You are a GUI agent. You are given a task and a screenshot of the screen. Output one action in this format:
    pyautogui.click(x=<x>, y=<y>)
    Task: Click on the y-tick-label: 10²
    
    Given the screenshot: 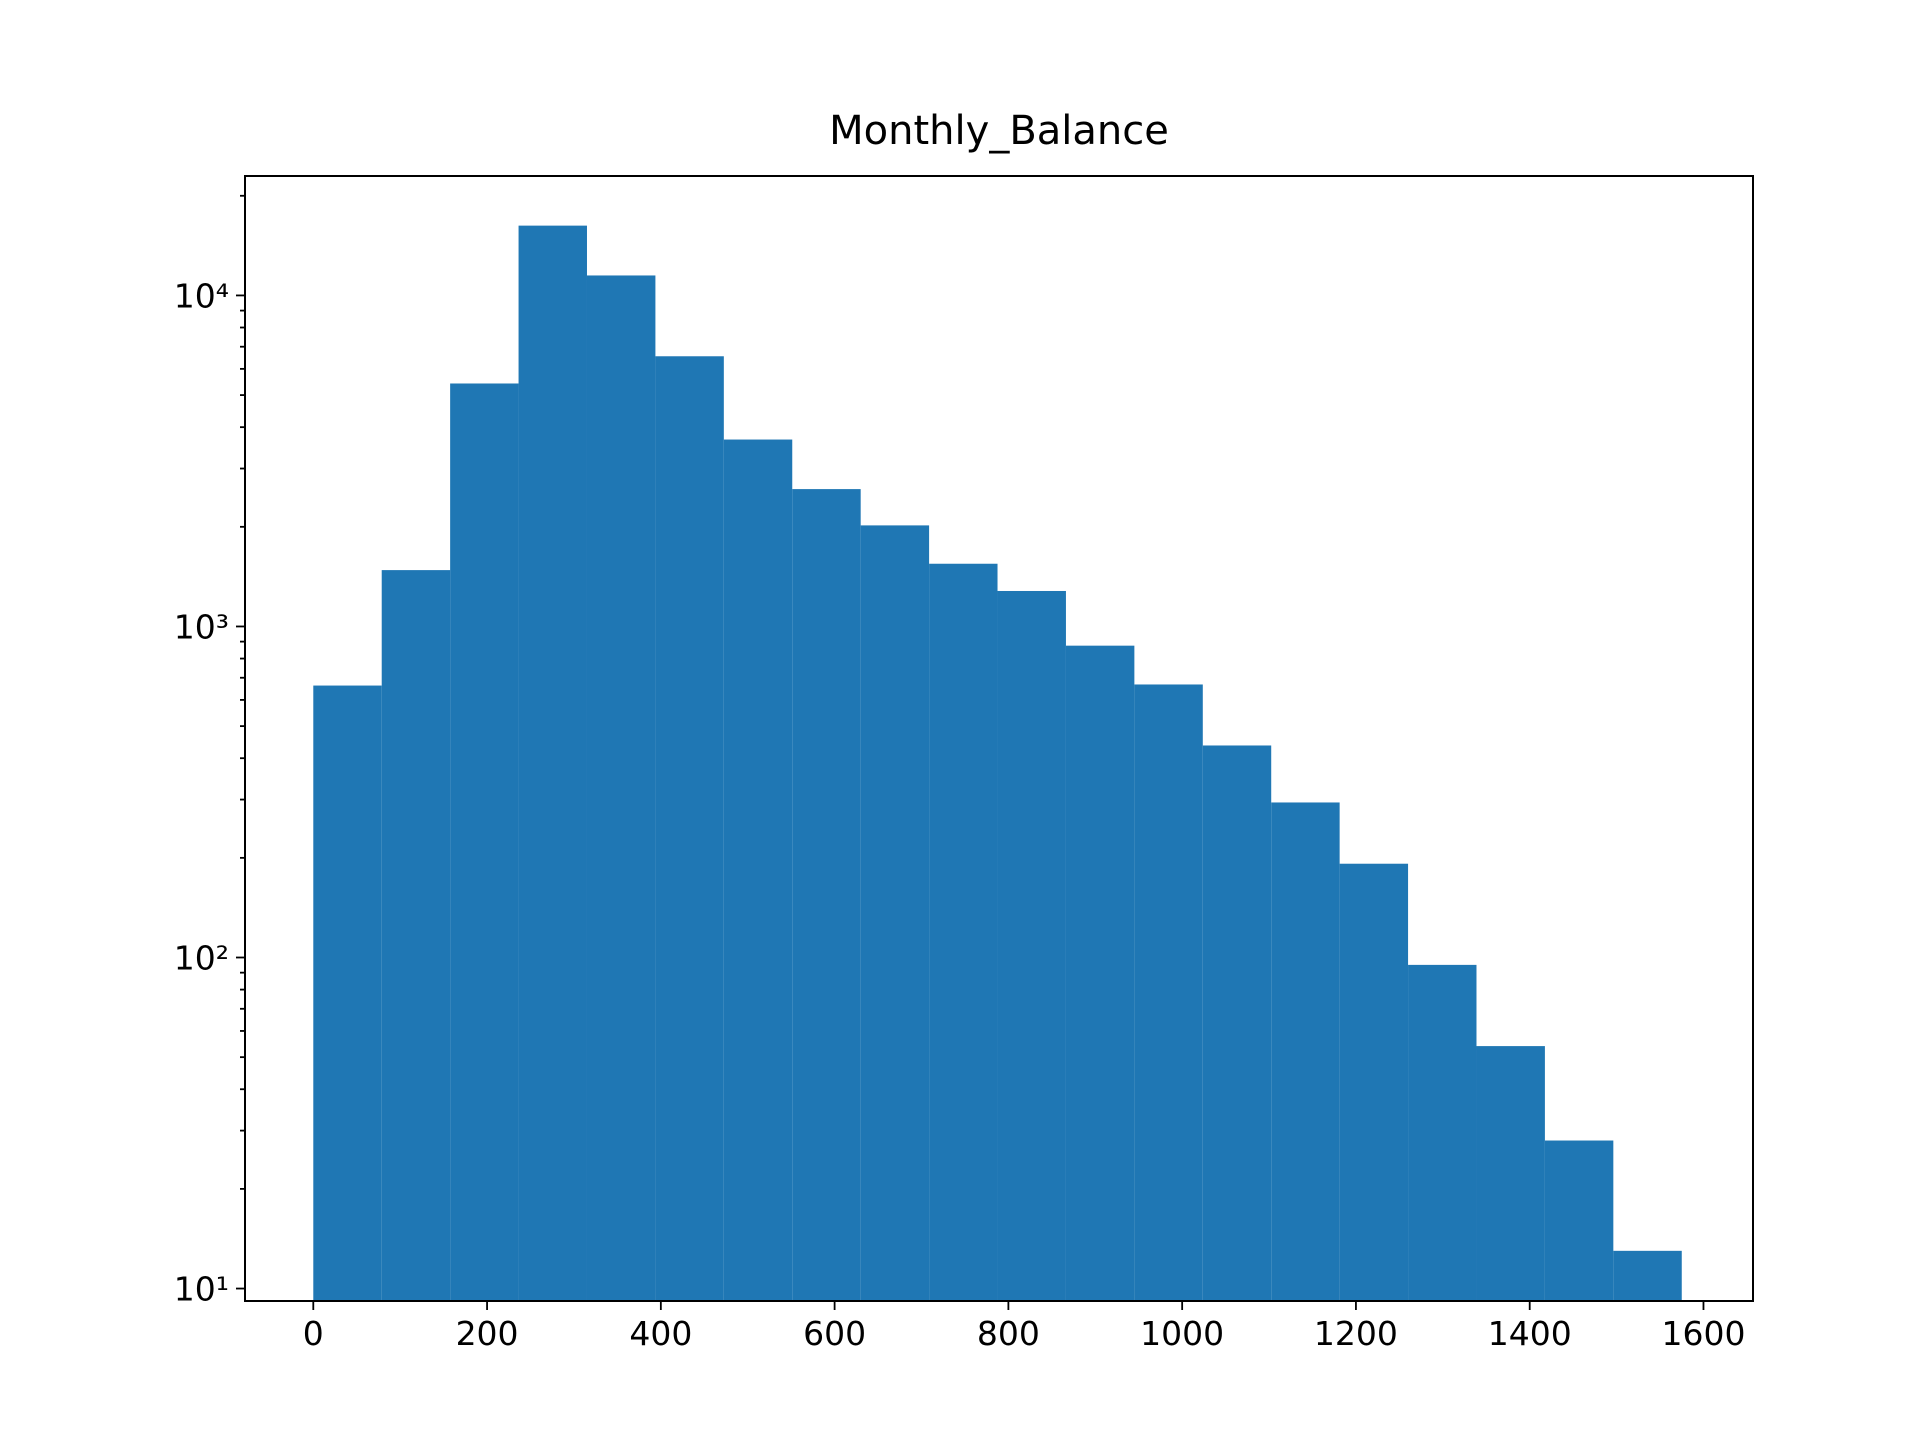 What is the action you would take?
    pyautogui.click(x=201, y=958)
    